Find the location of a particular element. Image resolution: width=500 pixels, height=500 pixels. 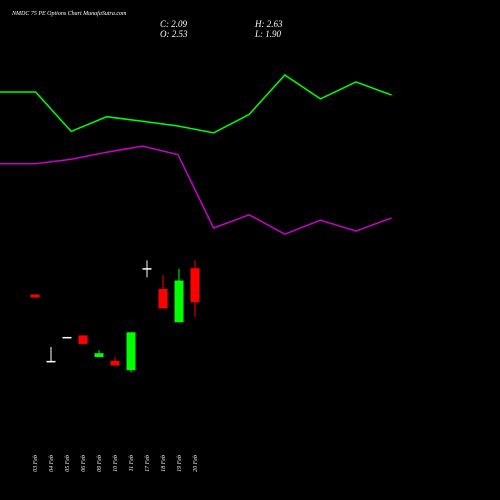

x-tick-label: 17 Feb is located at coordinates (148, 463).